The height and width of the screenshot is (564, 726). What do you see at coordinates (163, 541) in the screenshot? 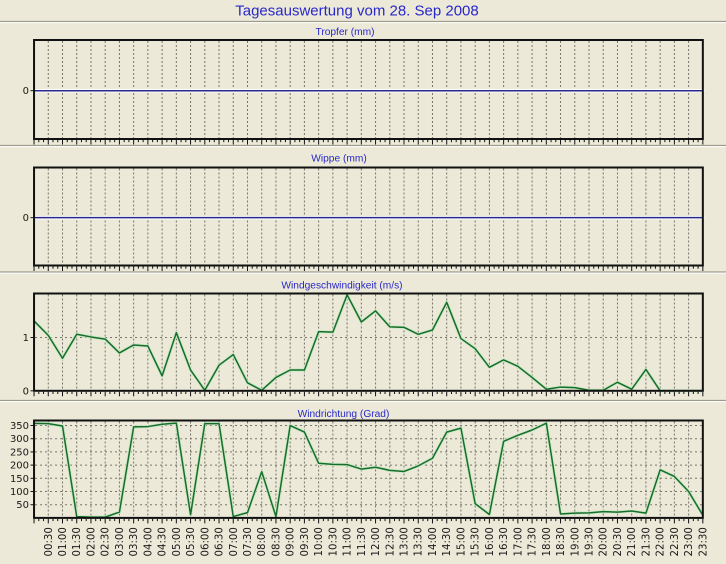
I see `x-tick-label: 04:30` at bounding box center [163, 541].